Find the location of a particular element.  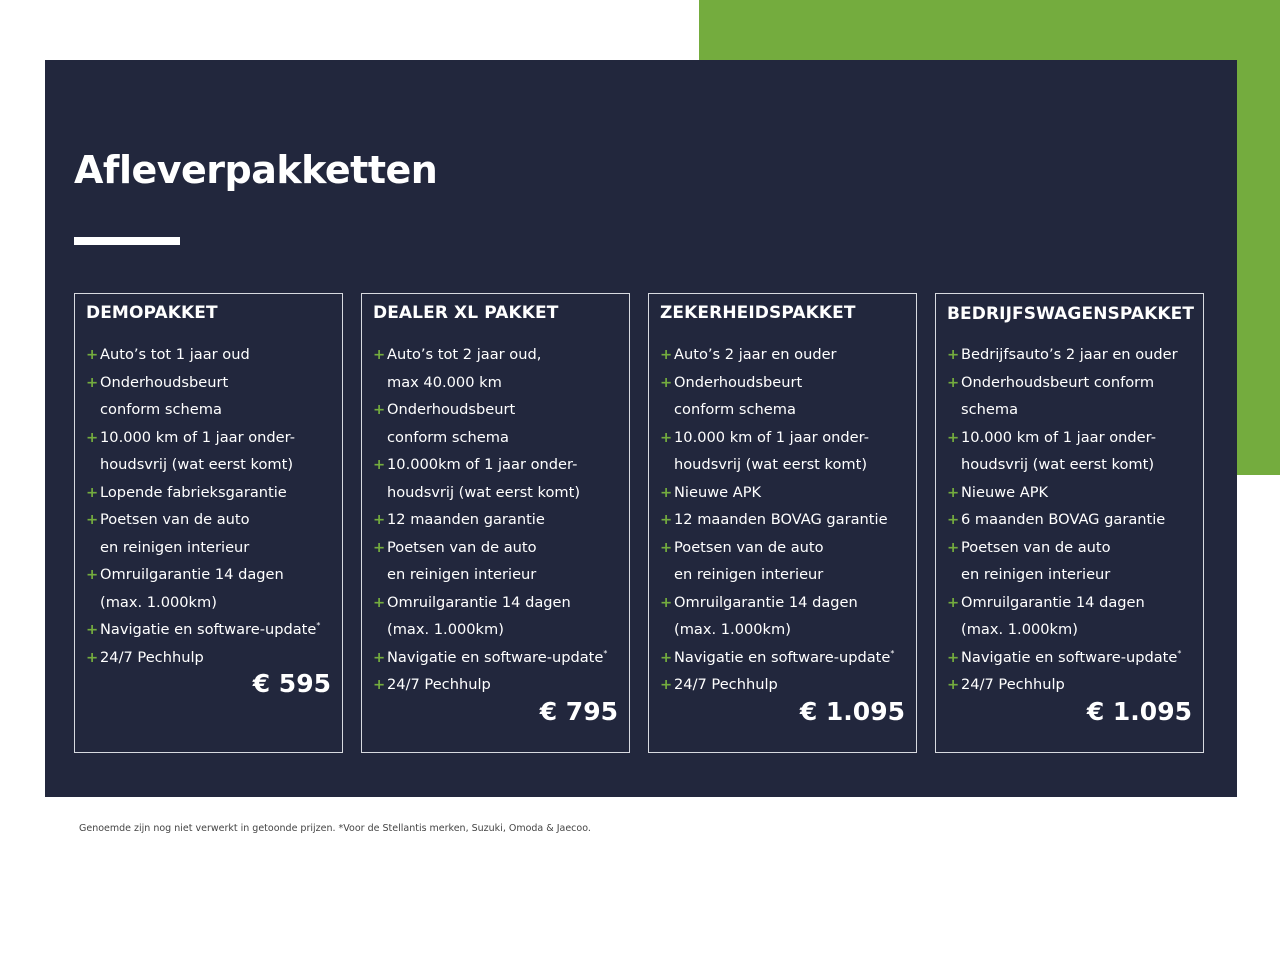

feature-text: Lopende fabrieksgarantie is located at coordinates (193, 492).